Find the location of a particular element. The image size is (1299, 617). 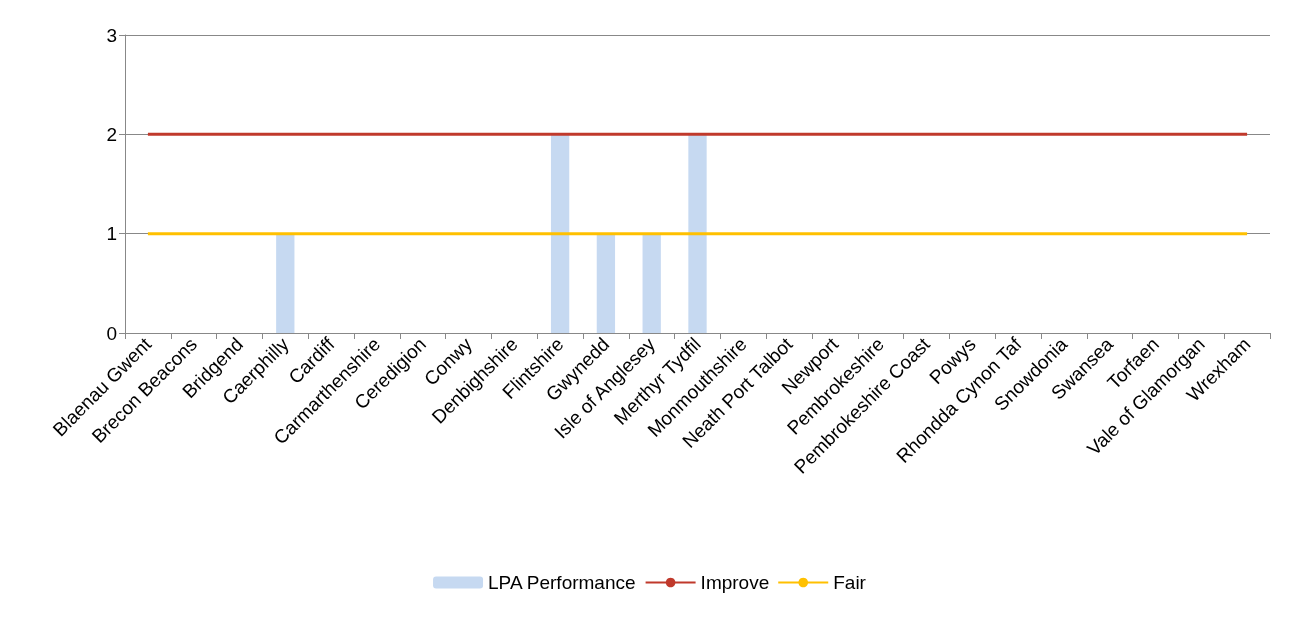

legend-label: Fair is located at coordinates (850, 582).